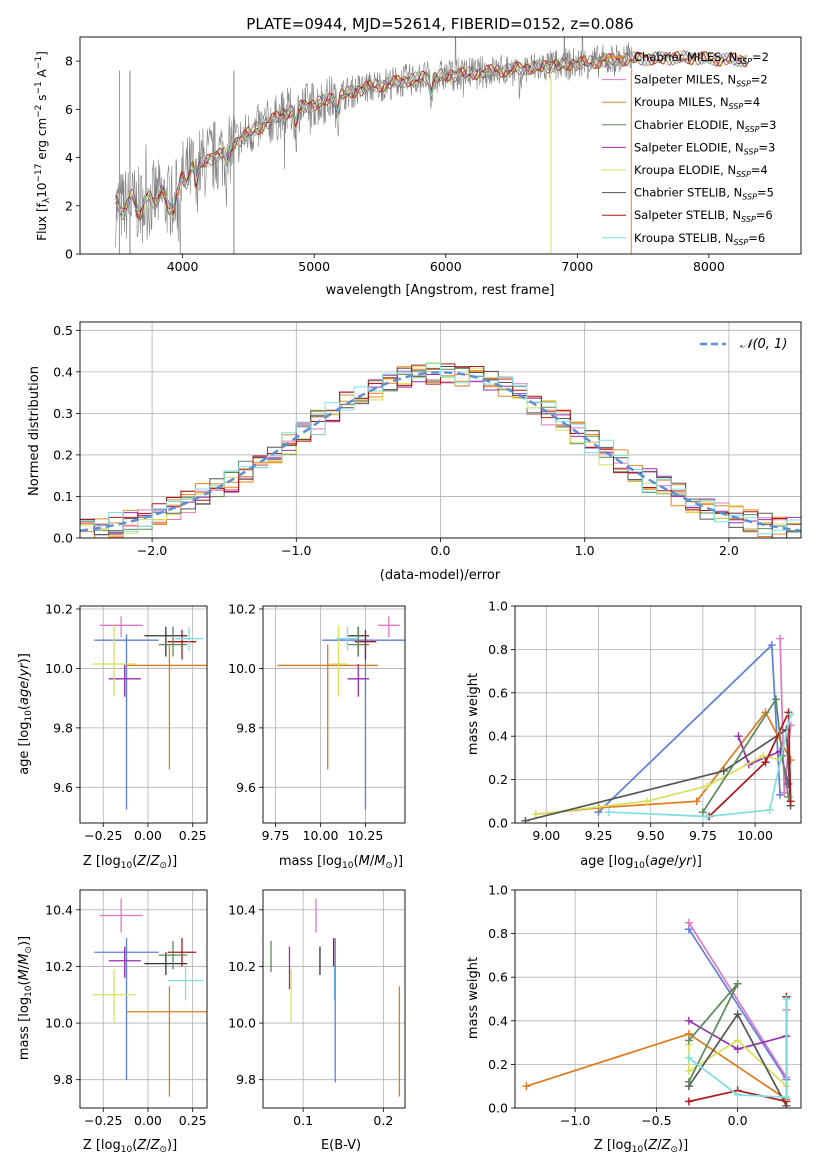 The width and height of the screenshot is (819, 1170). Describe the element at coordinates (69, 61) in the screenshot. I see `y-tick-label: 8` at that location.